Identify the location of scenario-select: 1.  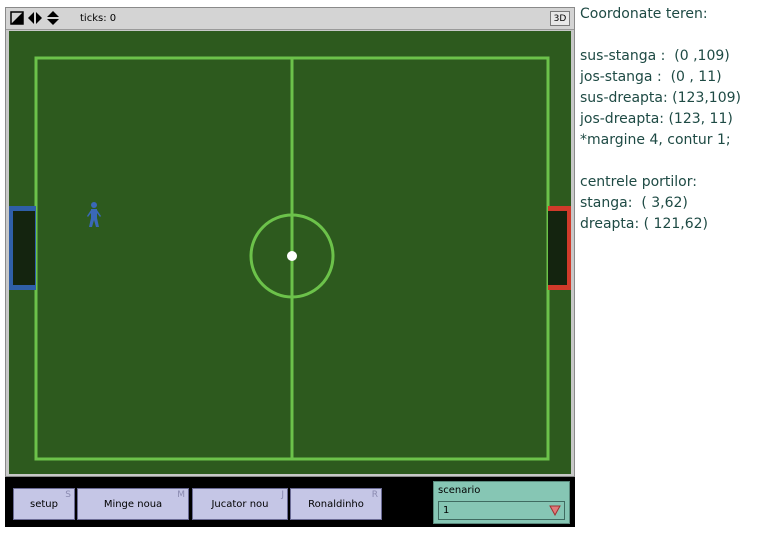
(501, 510).